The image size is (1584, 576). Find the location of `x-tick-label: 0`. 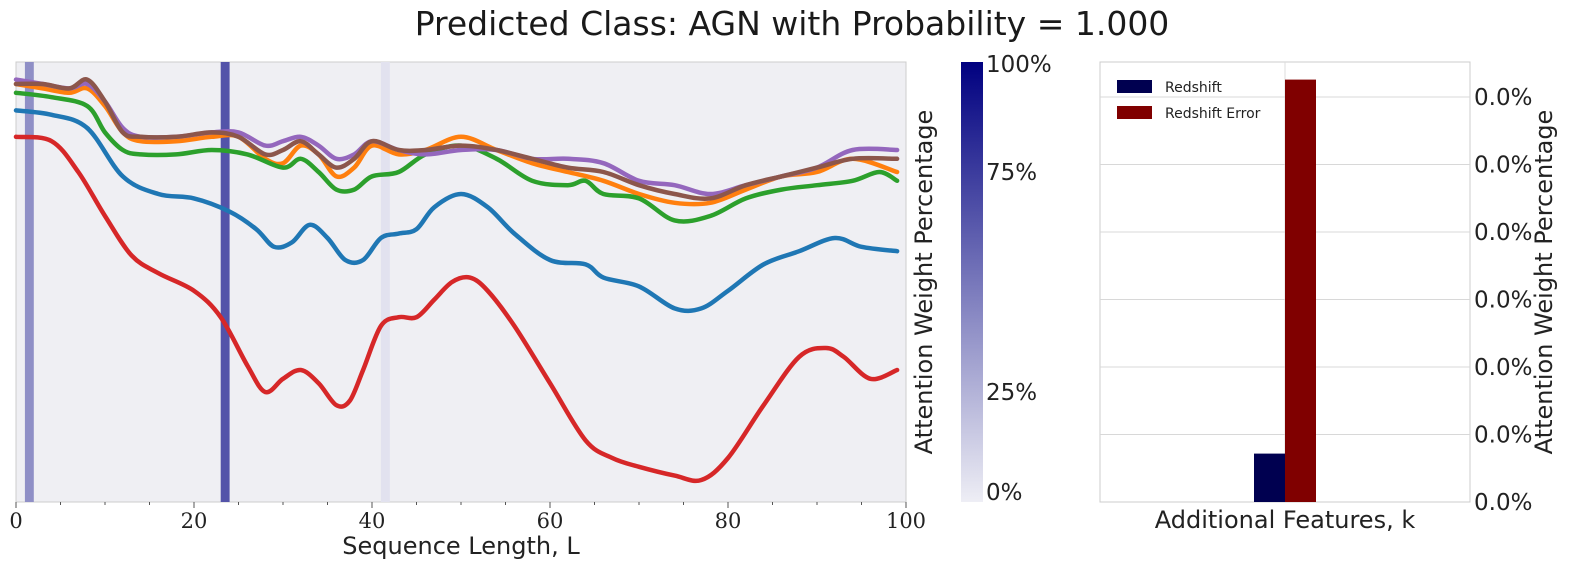

x-tick-label: 0 is located at coordinates (15, 521).